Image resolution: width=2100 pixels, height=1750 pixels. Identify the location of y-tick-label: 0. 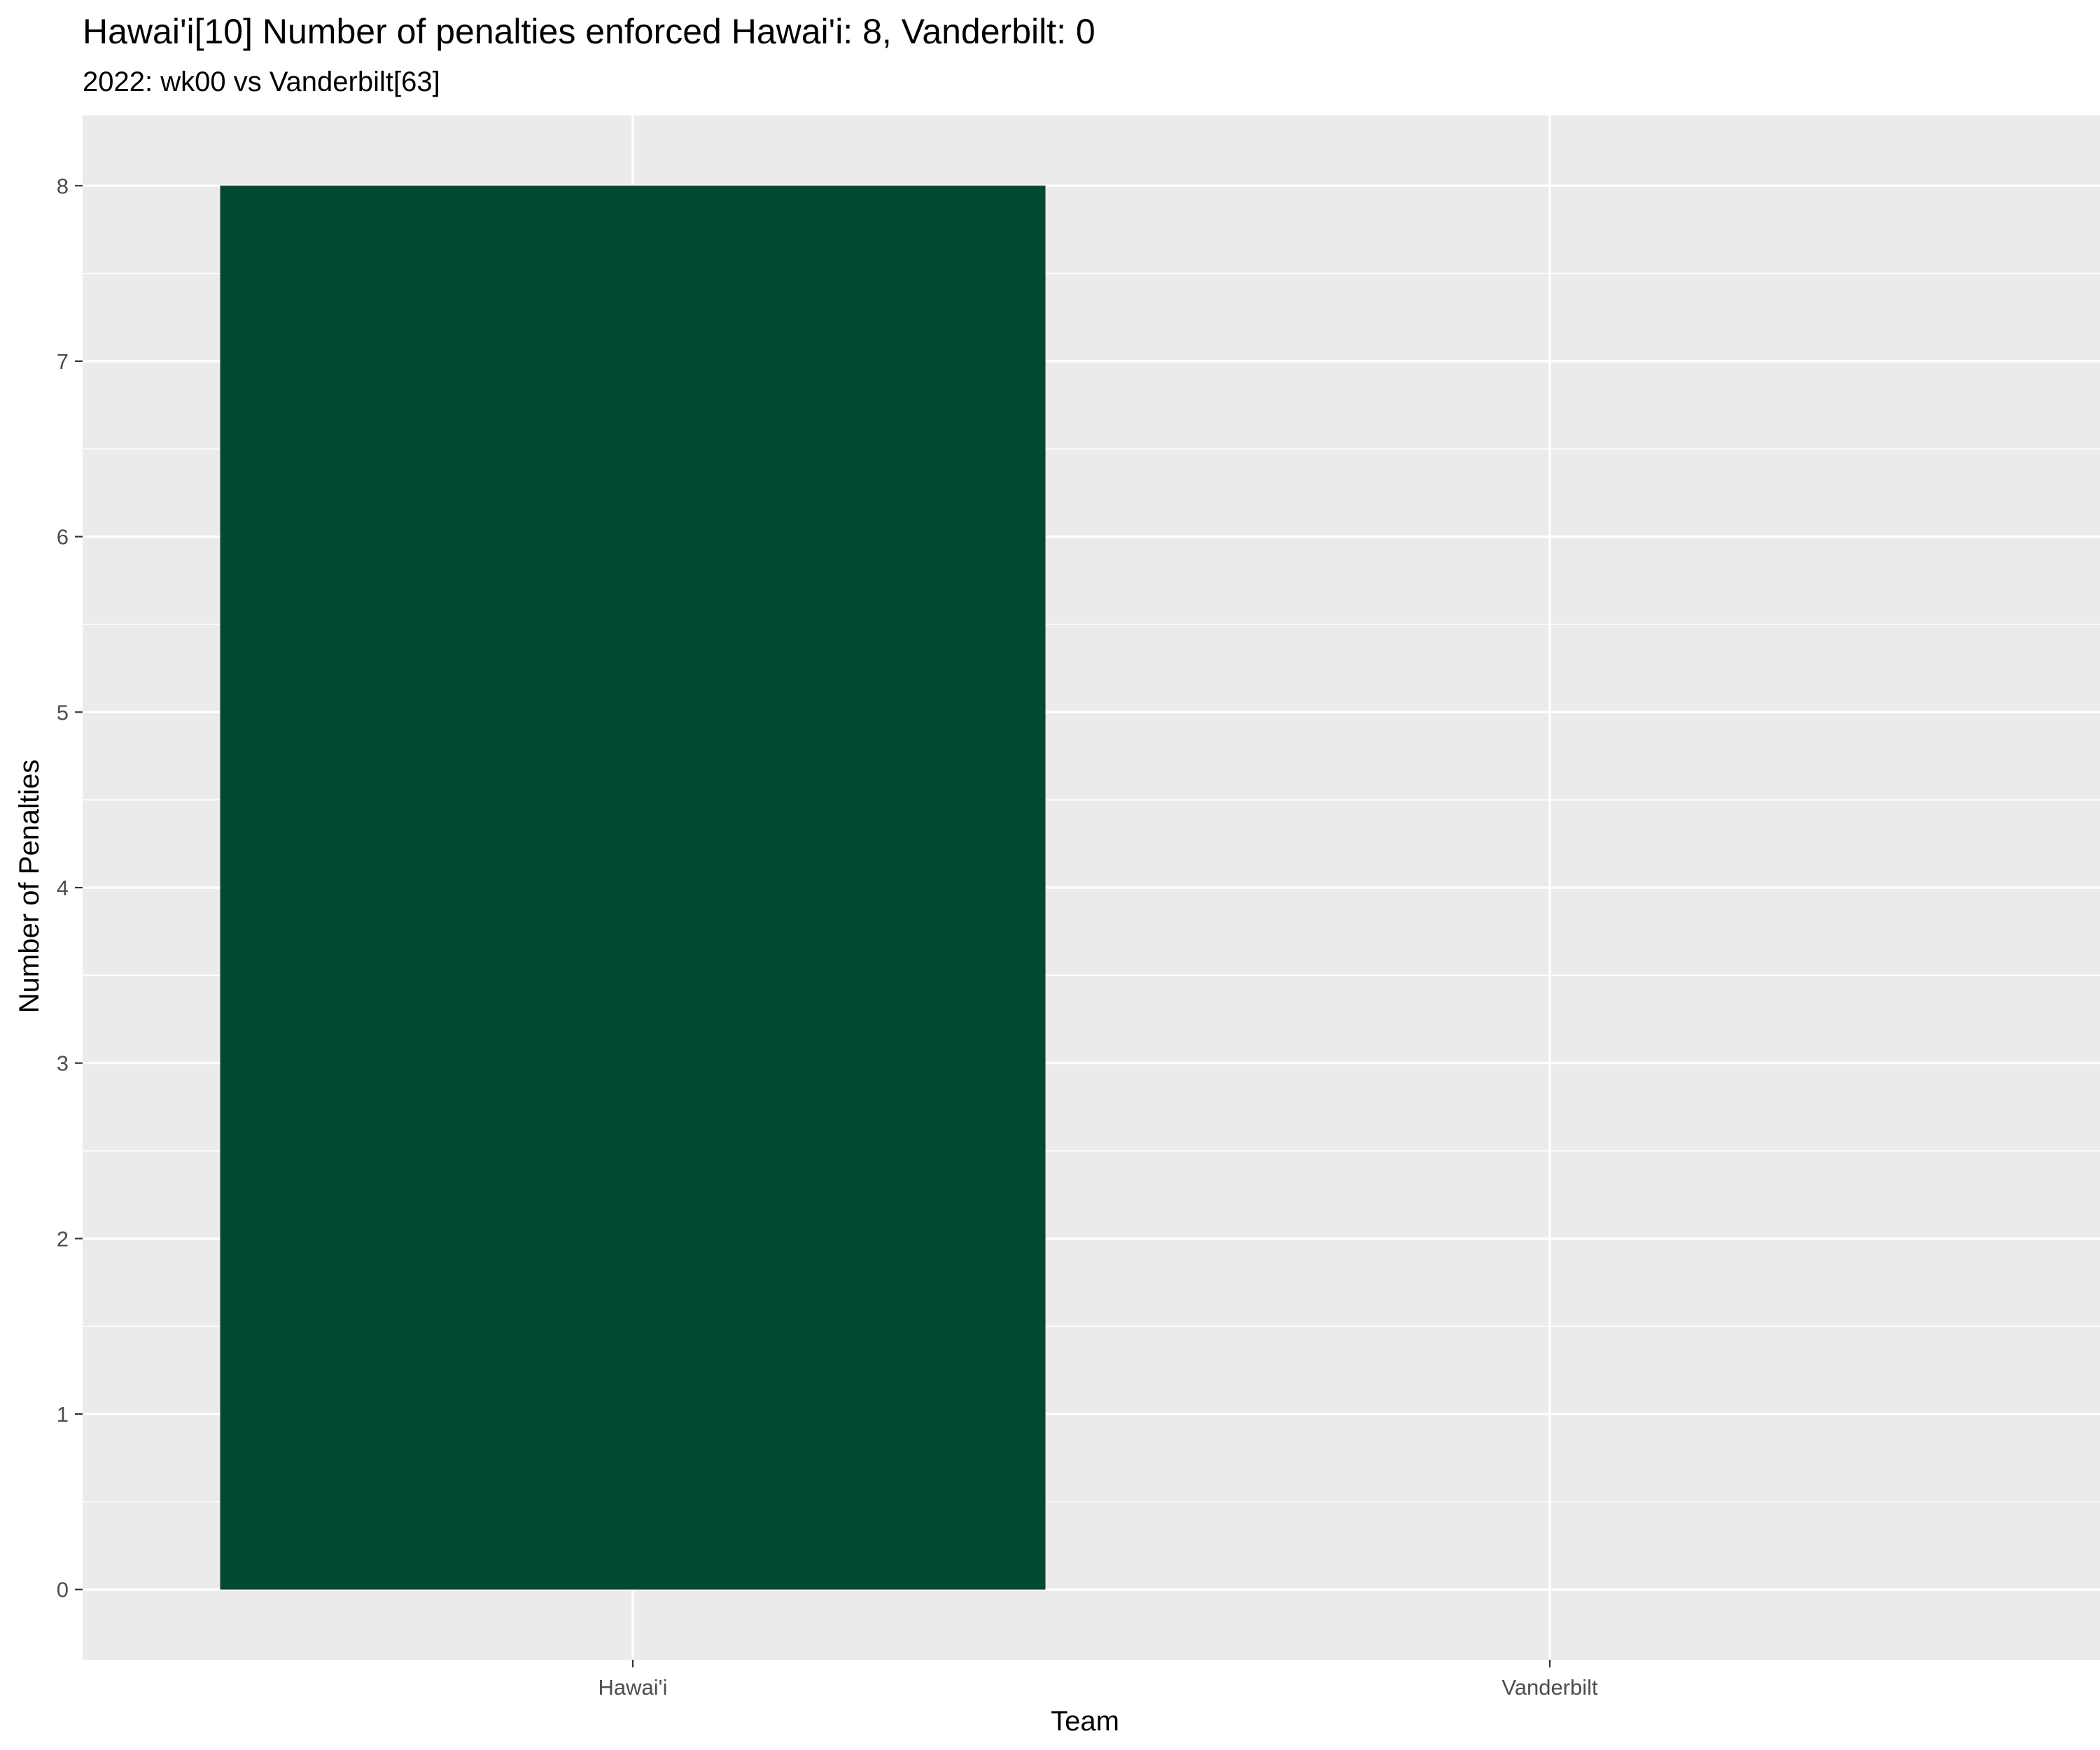
(63, 1590).